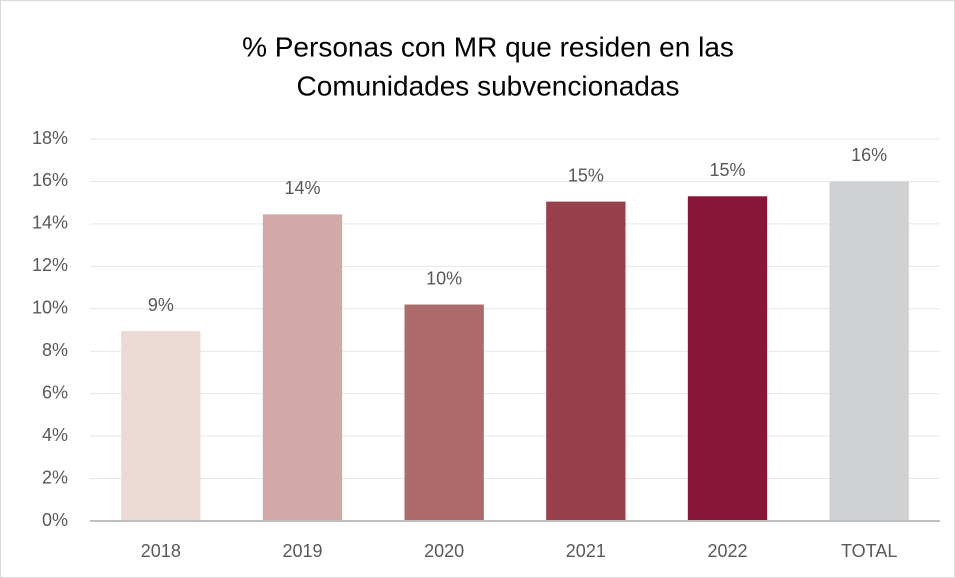  Describe the element at coordinates (50, 180) in the screenshot. I see `y-tick-label: 16%` at that location.